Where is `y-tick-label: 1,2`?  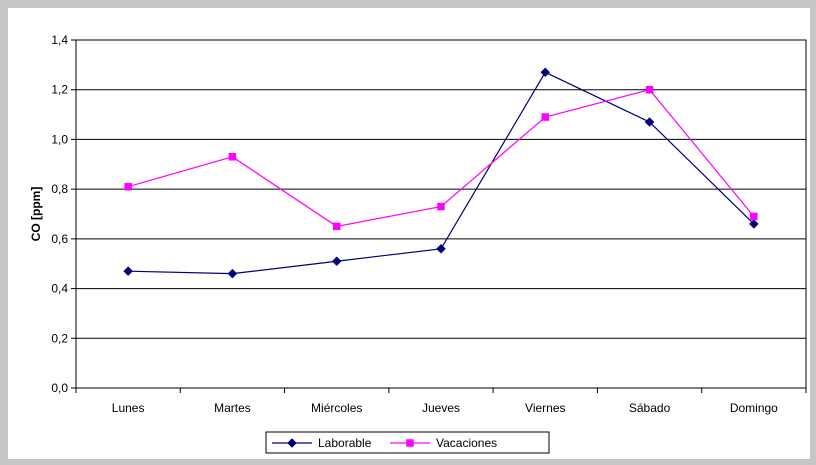
y-tick-label: 1,2 is located at coordinates (59, 90).